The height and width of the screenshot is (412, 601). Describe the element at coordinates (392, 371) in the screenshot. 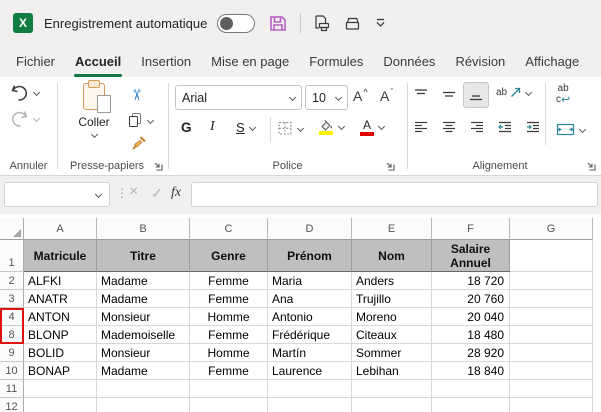

I see `cell-nom: Lebihan` at that location.